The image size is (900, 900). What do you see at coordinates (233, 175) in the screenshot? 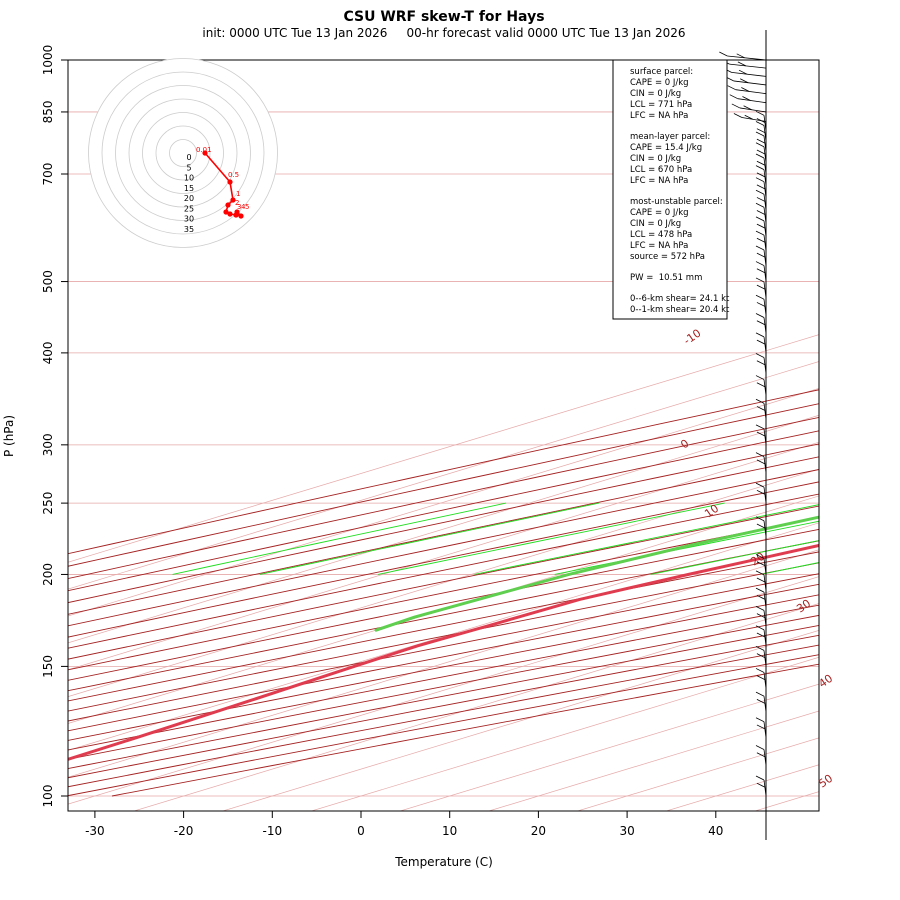
I see `hodograph-height-label: 0.5` at bounding box center [233, 175].